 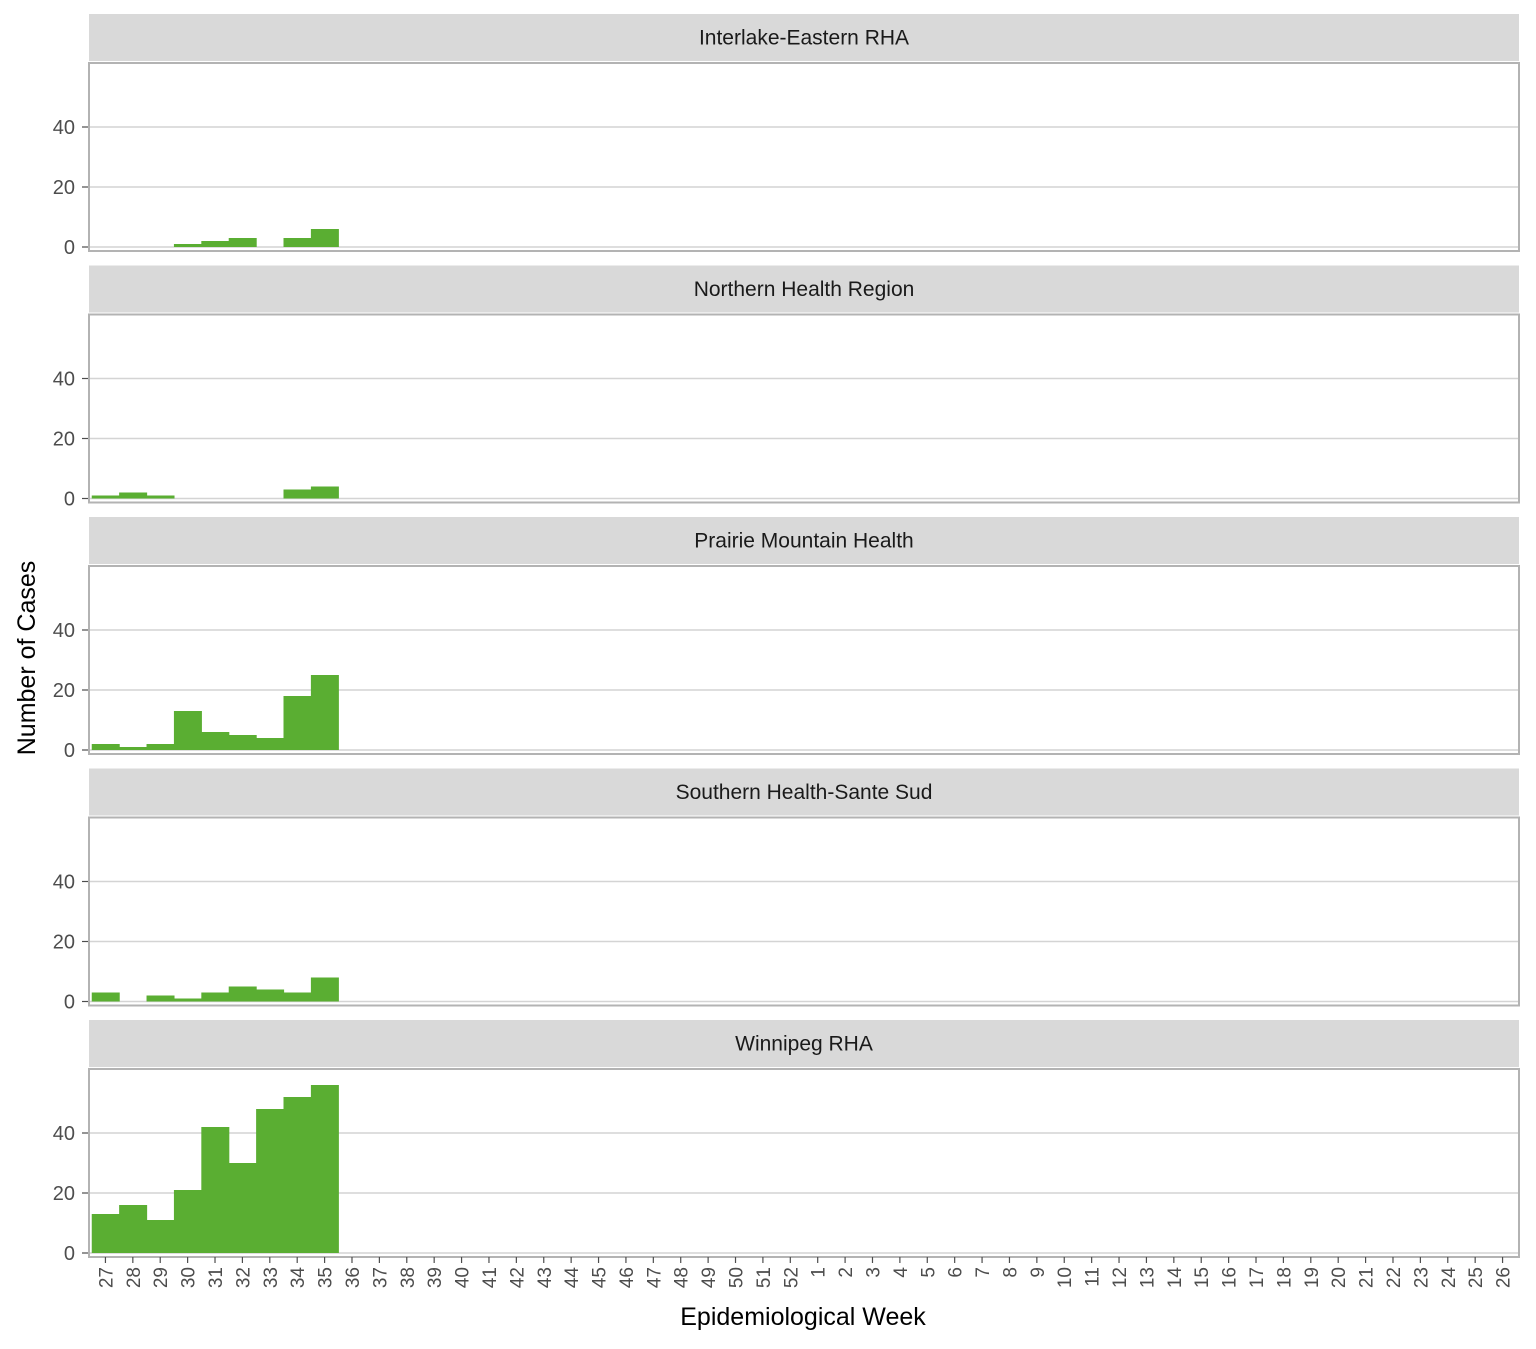 What do you see at coordinates (1421, 1277) in the screenshot?
I see `x-tick-label: 23` at bounding box center [1421, 1277].